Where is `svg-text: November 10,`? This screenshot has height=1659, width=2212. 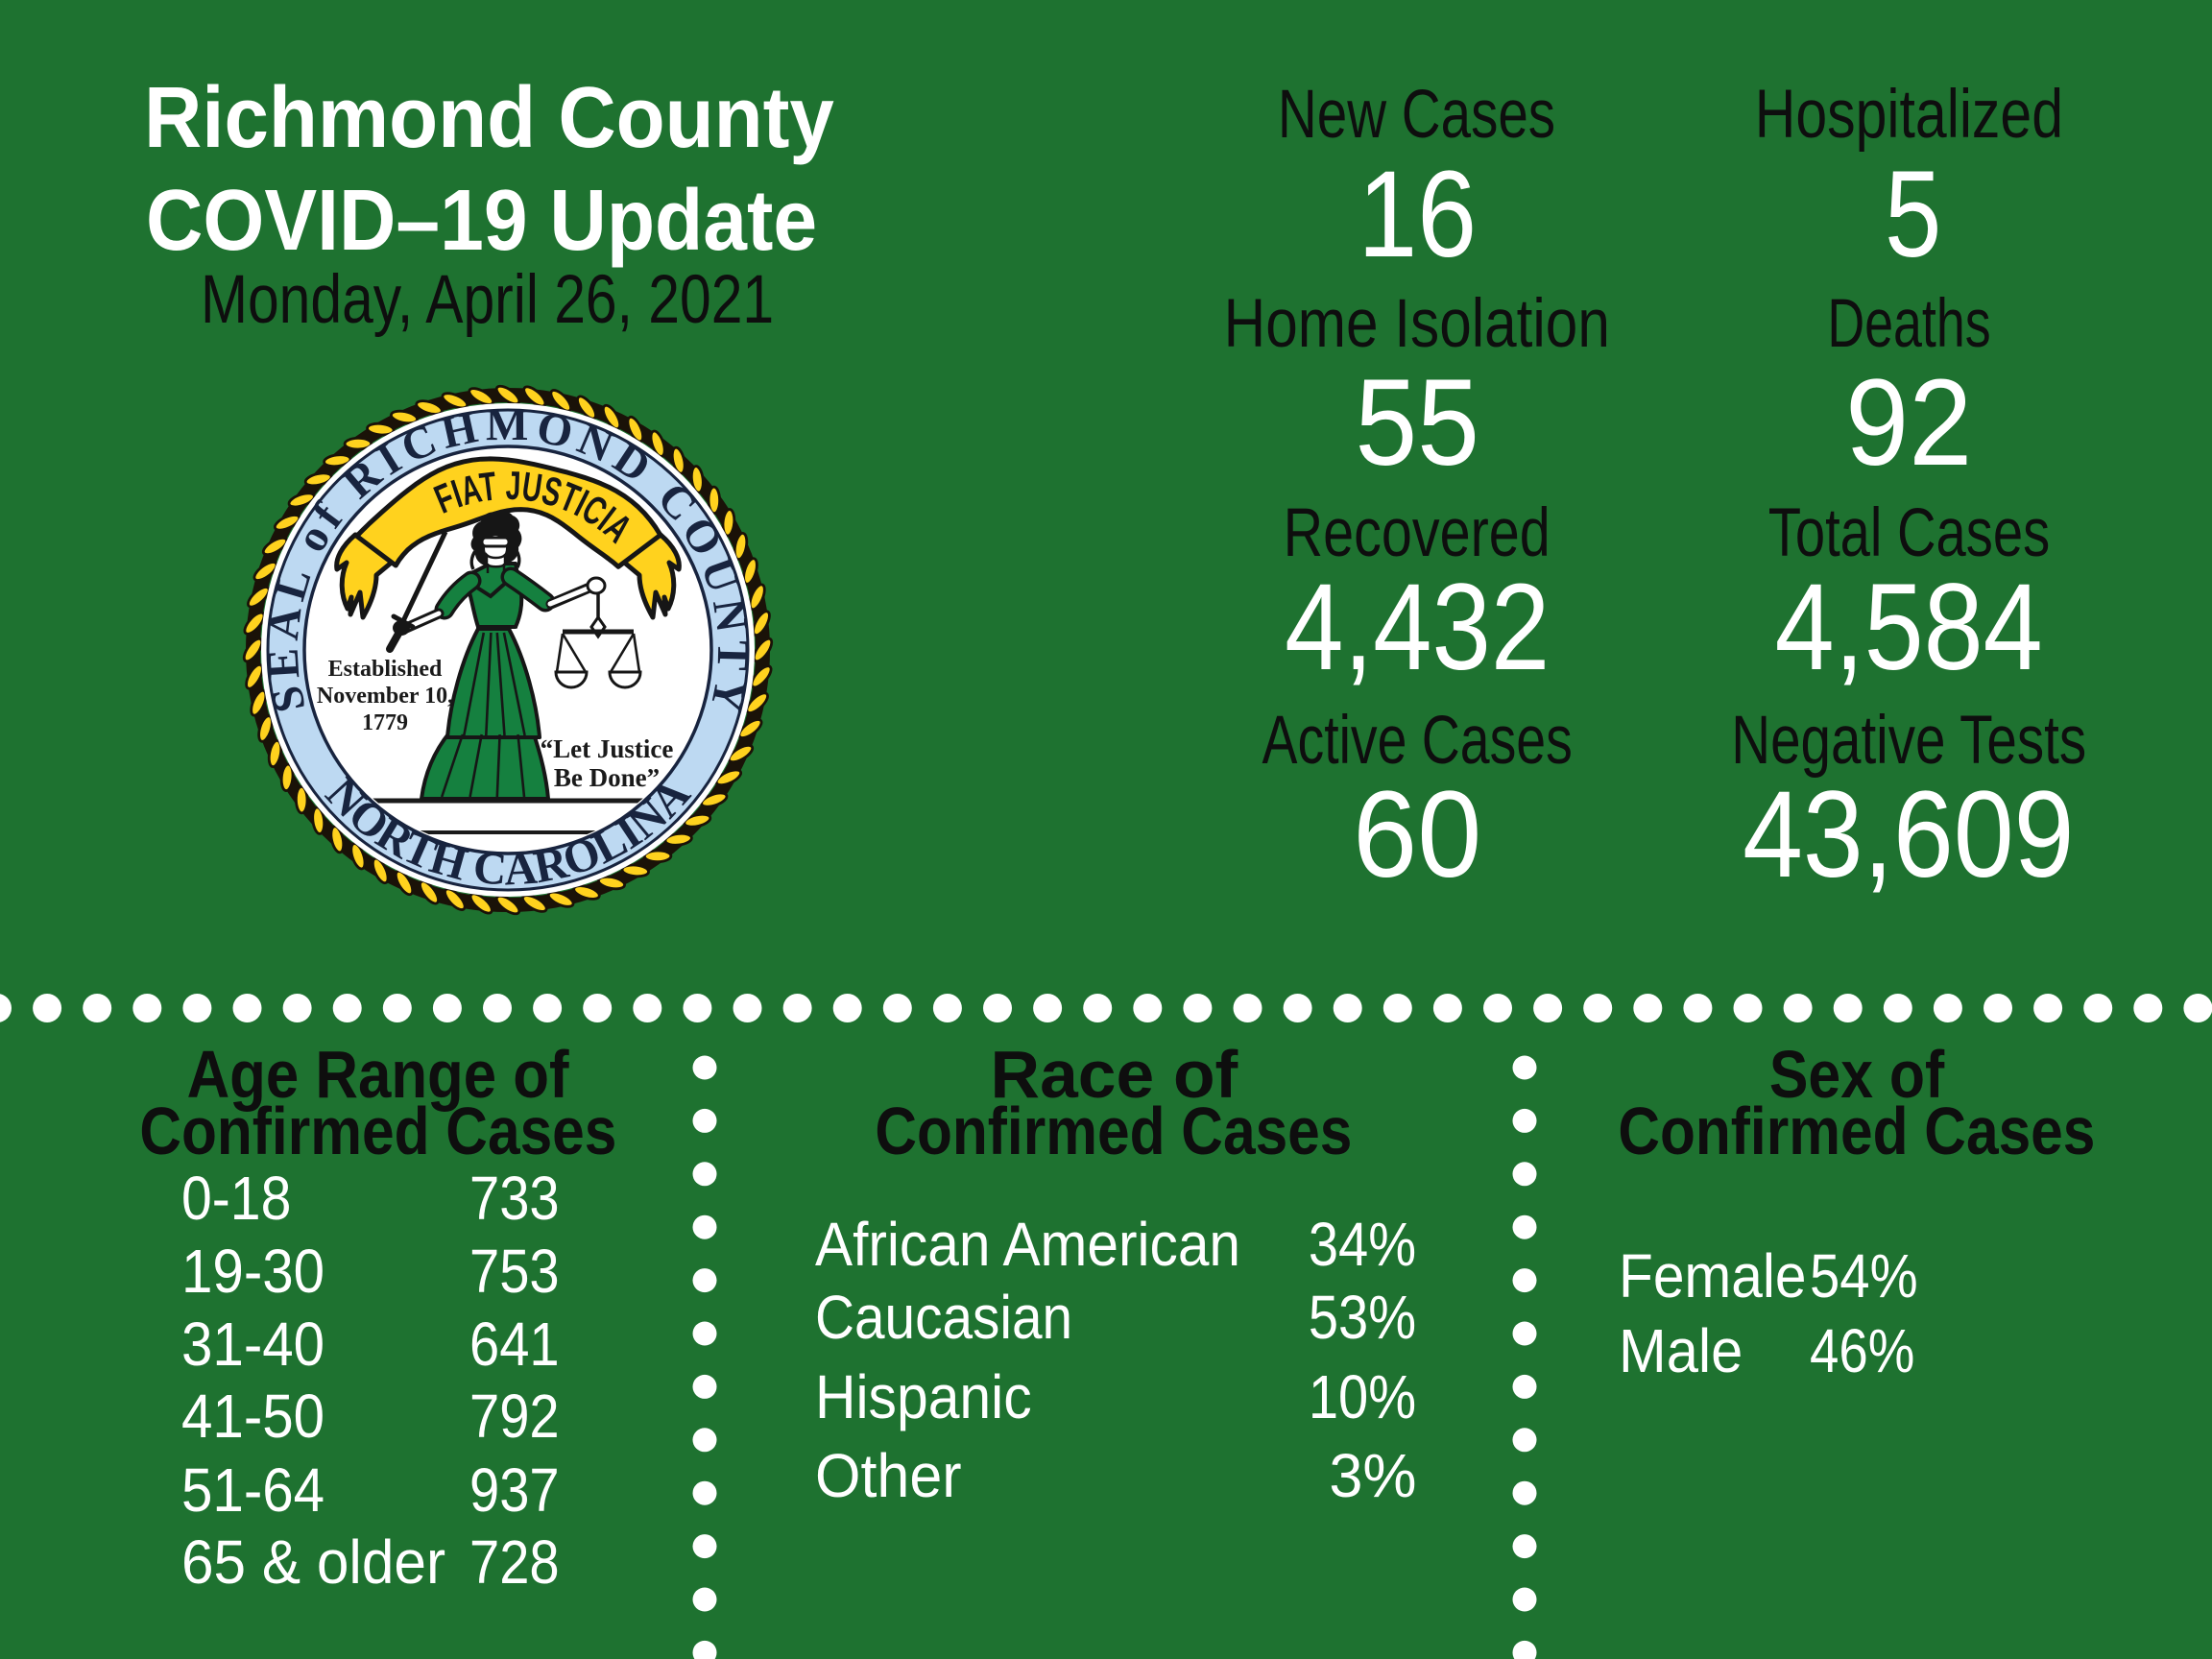
svg-text: November 10, is located at coordinates (385, 696).